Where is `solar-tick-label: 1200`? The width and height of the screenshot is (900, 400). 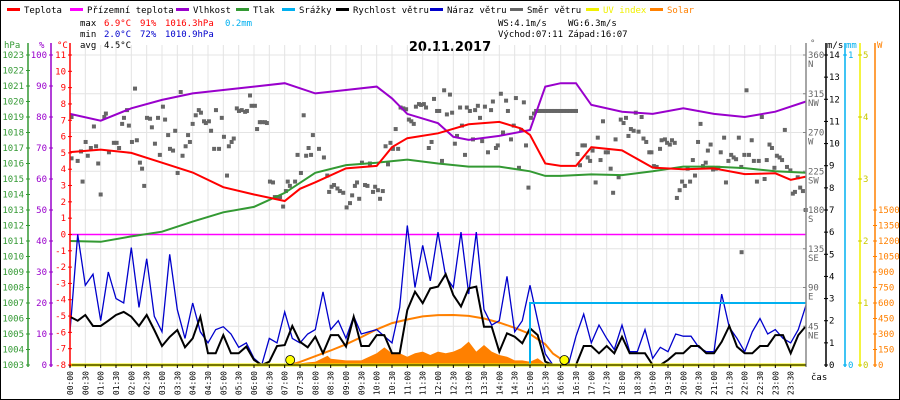 solar-tick-label: 1200 is located at coordinates (889, 242).